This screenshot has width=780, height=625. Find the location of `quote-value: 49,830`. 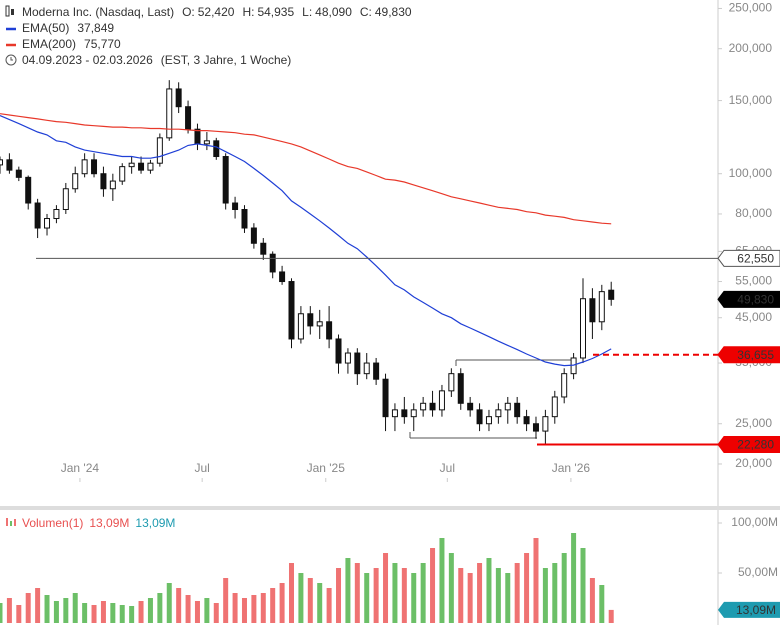

quote-value: 49,830 is located at coordinates (393, 12).